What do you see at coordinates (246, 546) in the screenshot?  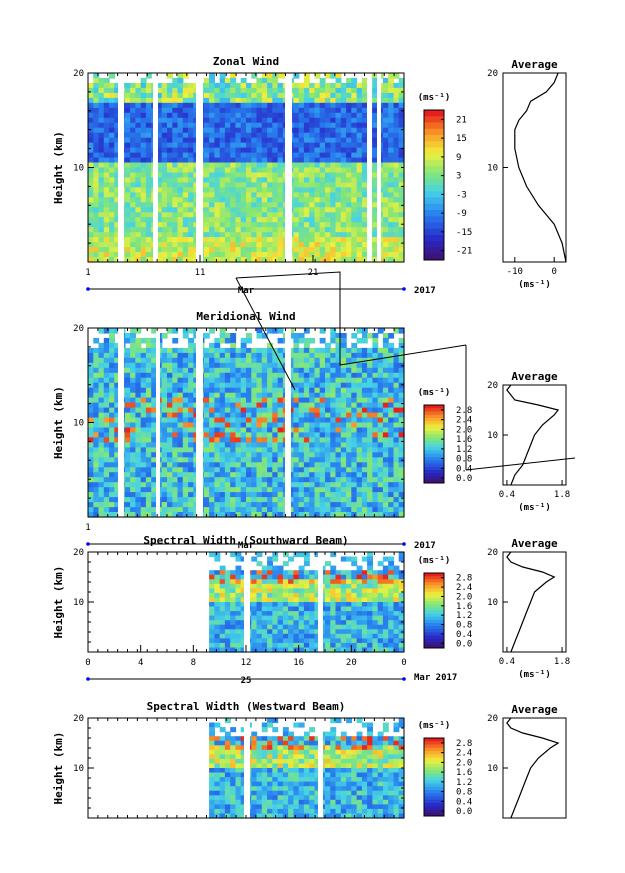 I see `x-axis-label: Mar` at bounding box center [246, 546].